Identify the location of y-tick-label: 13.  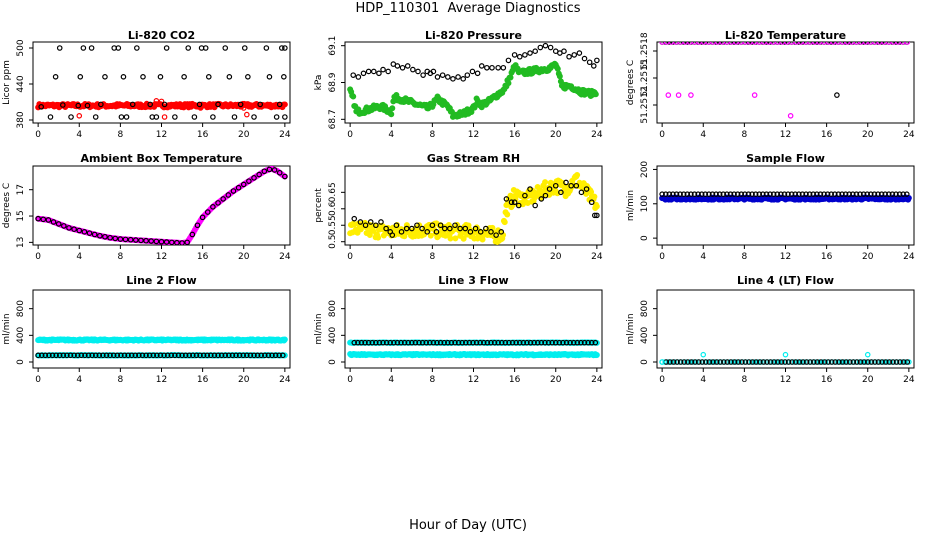
(21, 242).